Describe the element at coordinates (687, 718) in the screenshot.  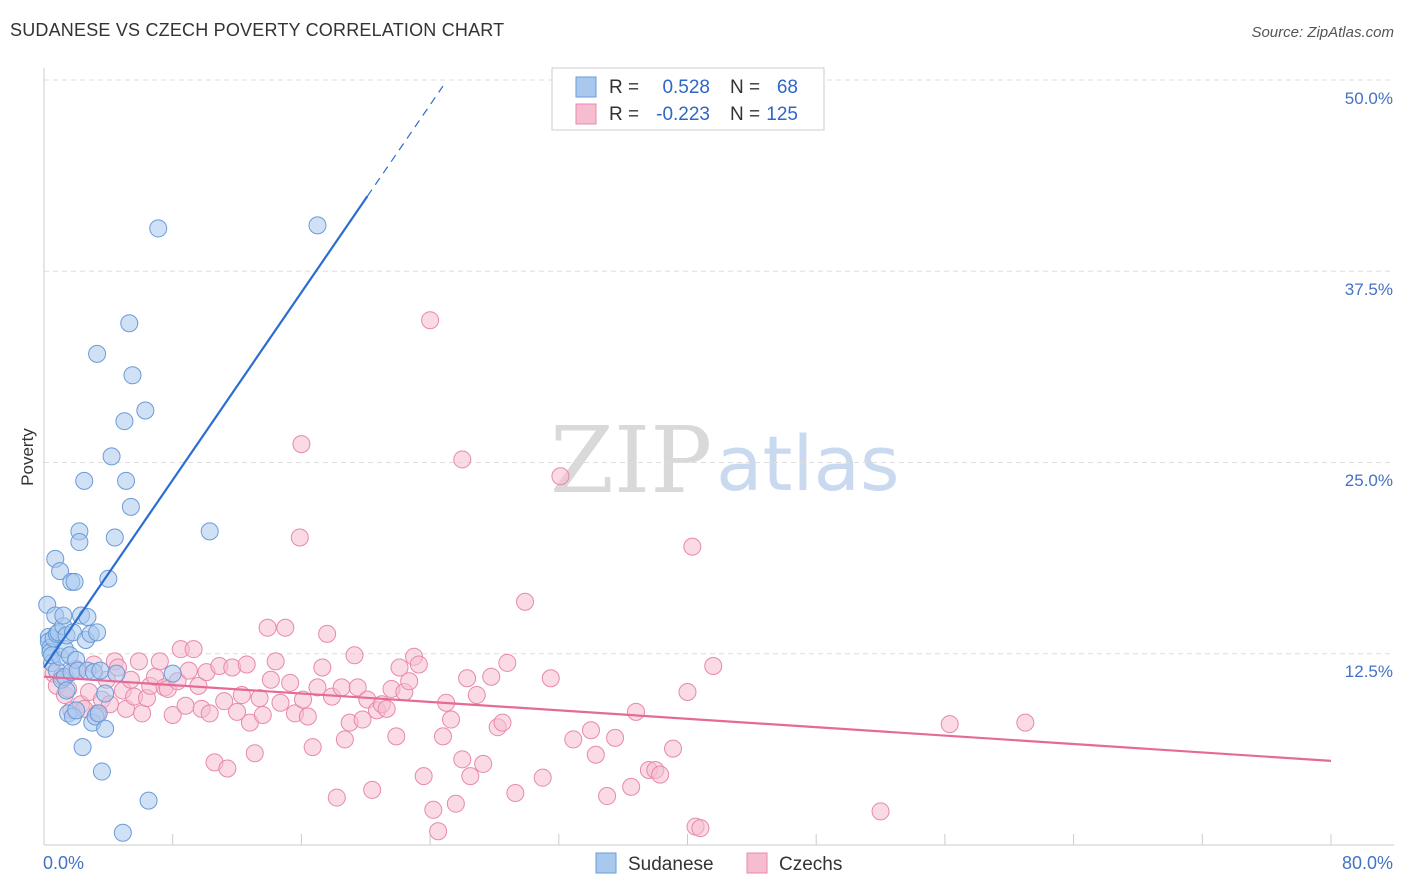
I see `czech-trend-line` at that location.